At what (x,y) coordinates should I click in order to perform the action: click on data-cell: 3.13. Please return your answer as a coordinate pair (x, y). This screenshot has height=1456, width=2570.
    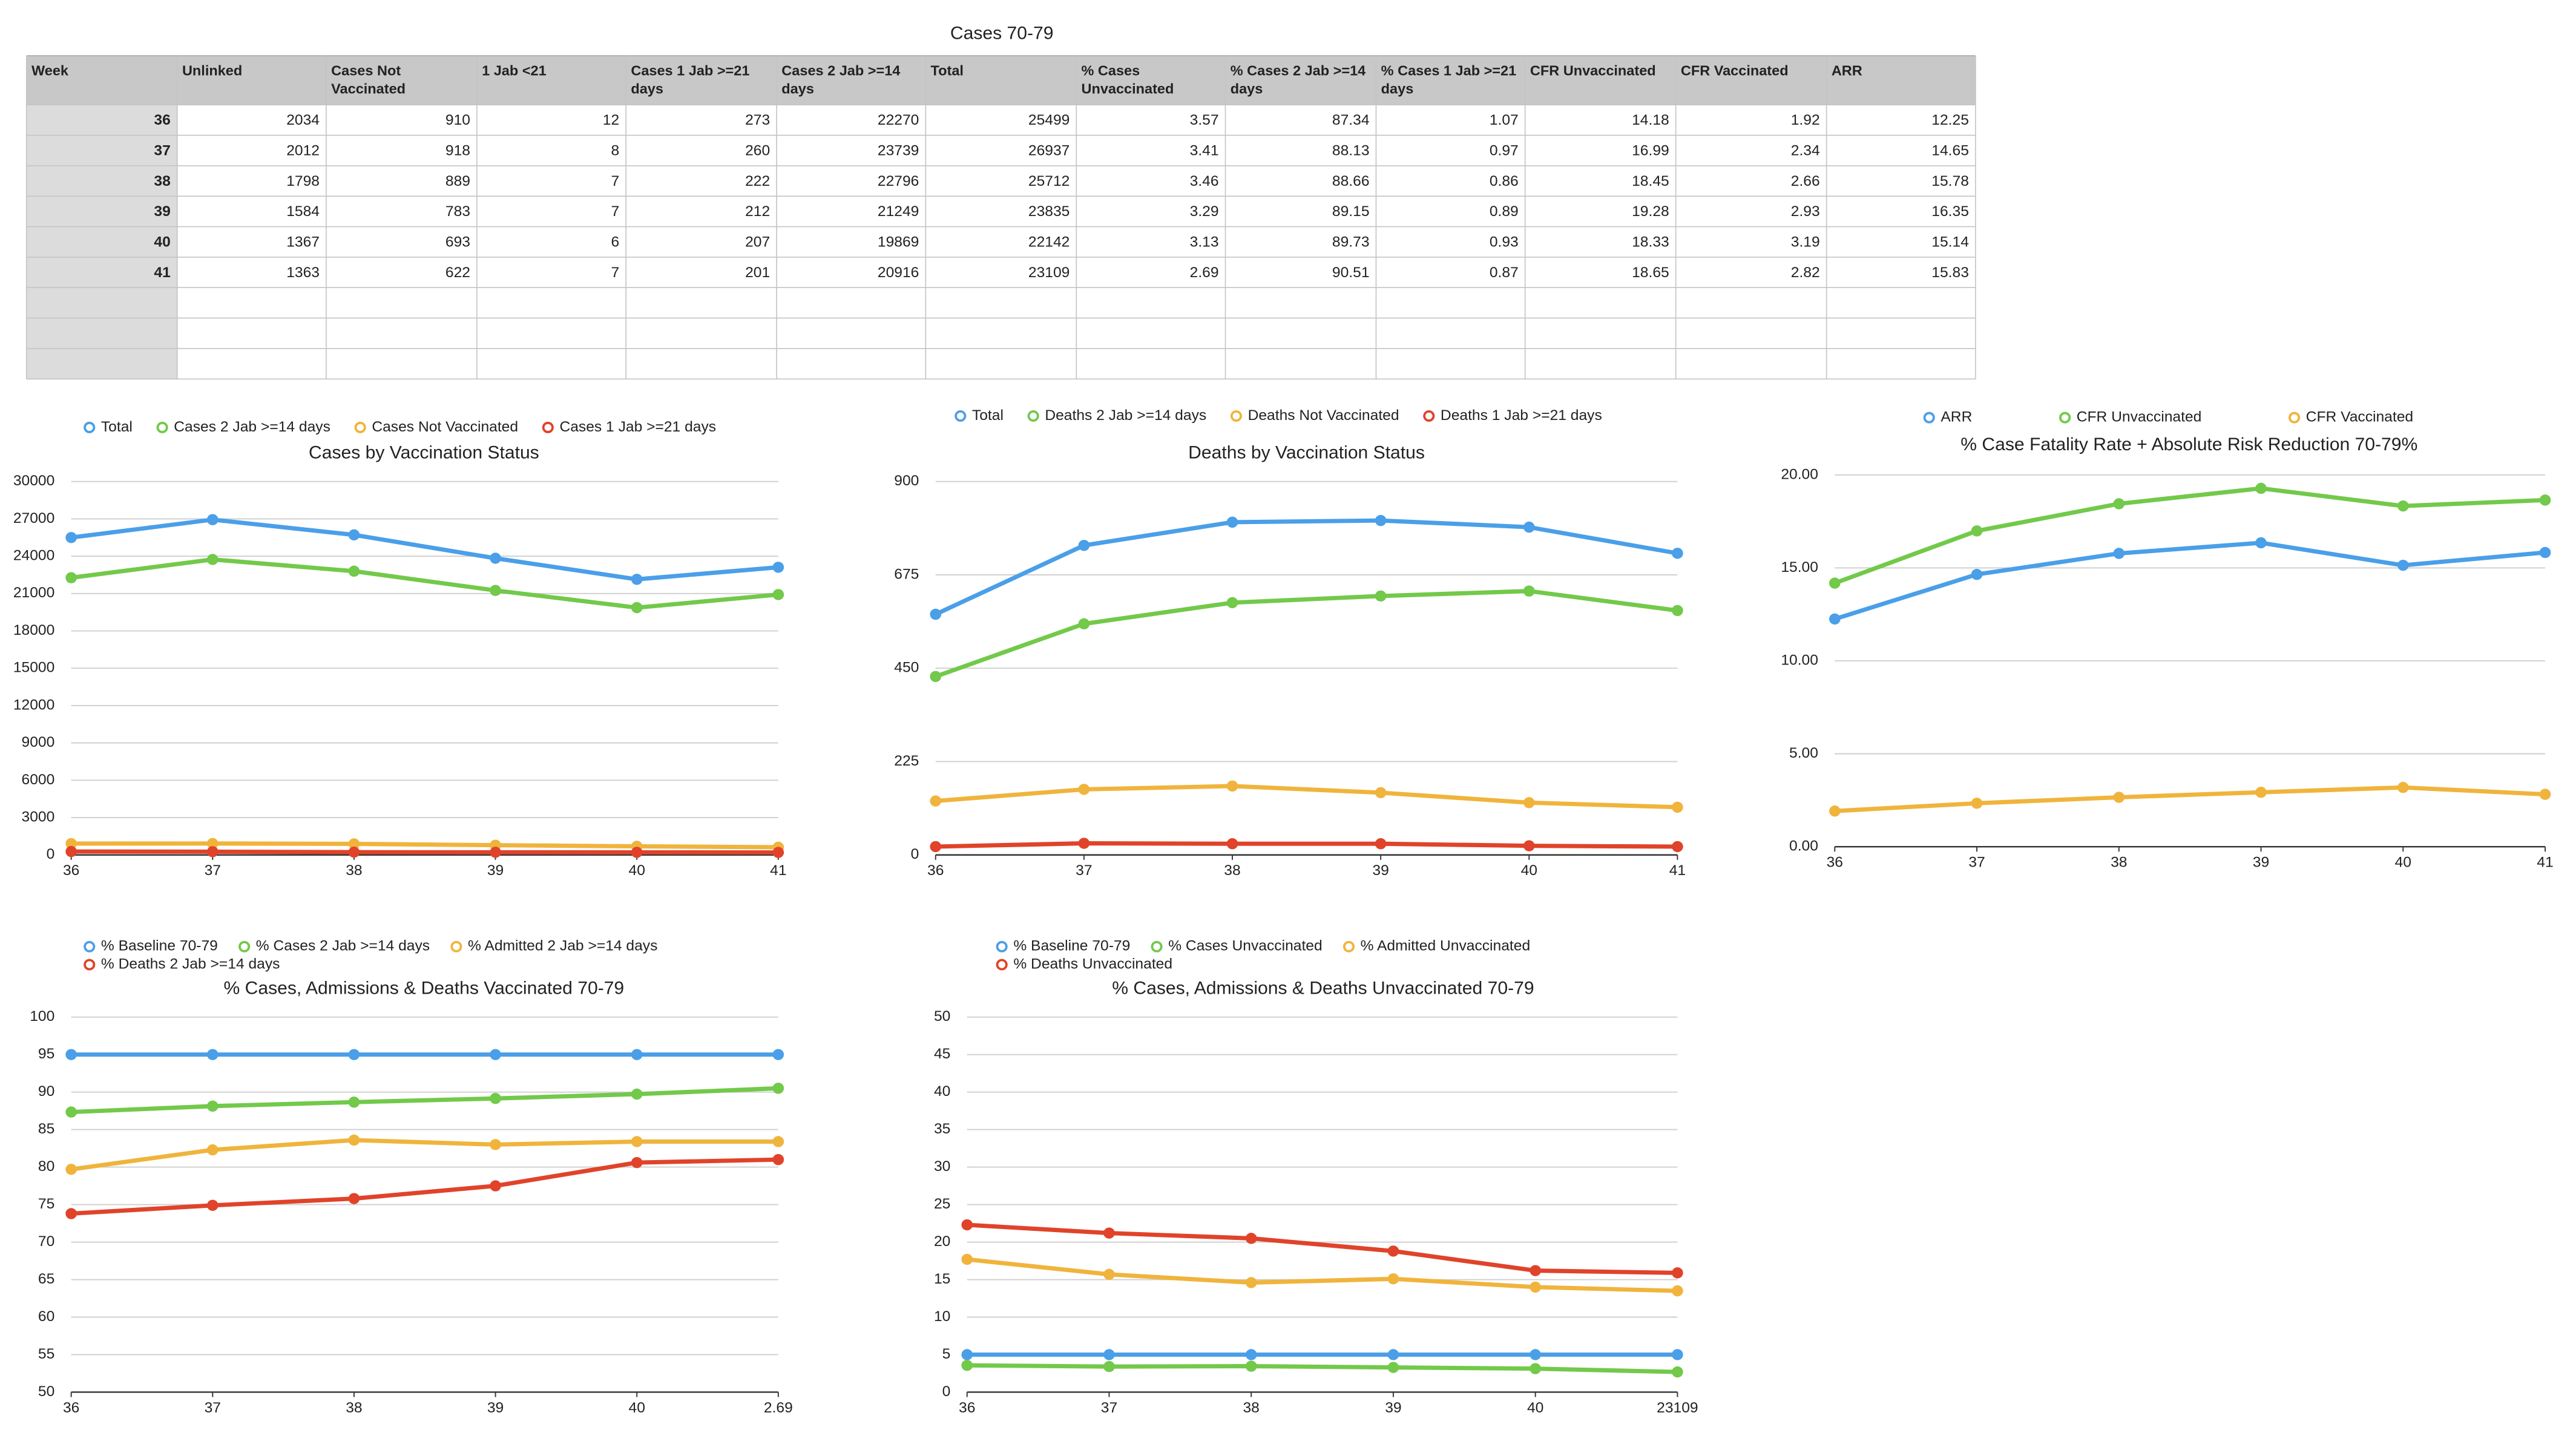
    Looking at the image, I should click on (1204, 242).